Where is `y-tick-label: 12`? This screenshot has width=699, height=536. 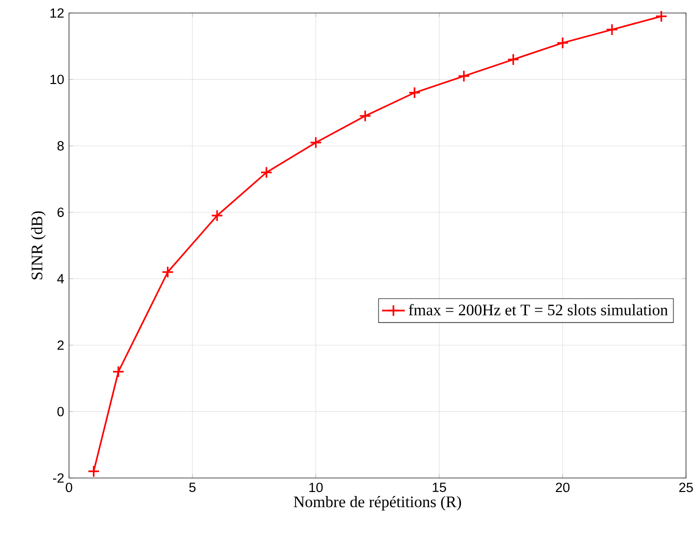
y-tick-label: 12 is located at coordinates (57, 13).